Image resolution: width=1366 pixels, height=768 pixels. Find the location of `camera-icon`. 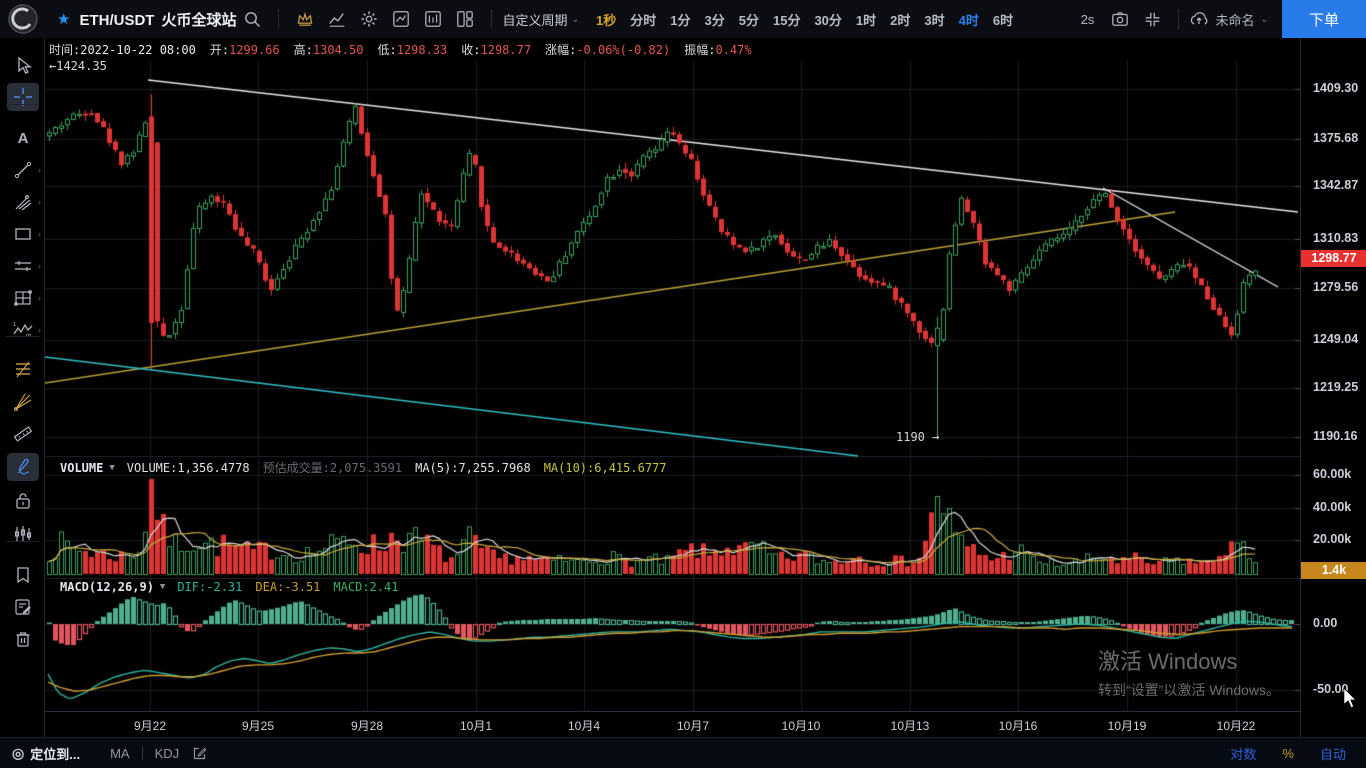

camera-icon is located at coordinates (1120, 19).